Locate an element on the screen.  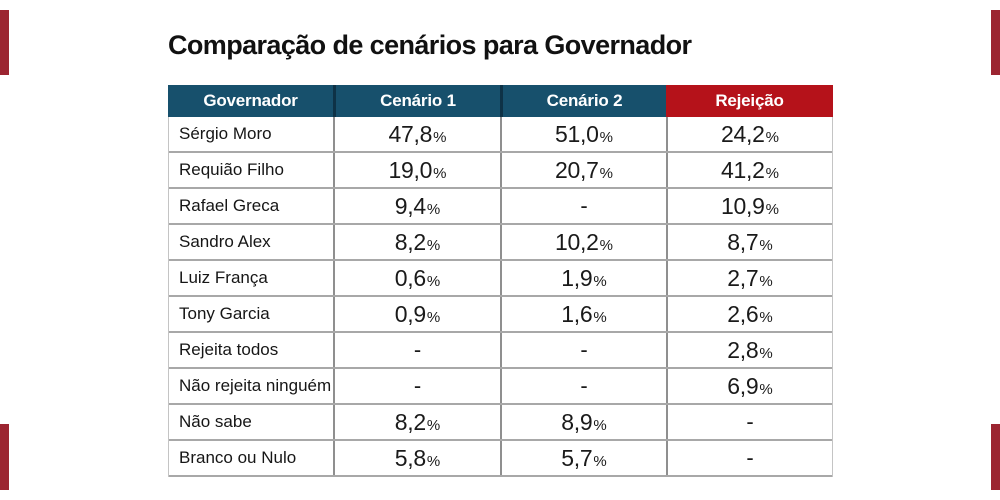
table-row: Luiz França 0,6% 1,9% 2,7% is located at coordinates (500, 279).